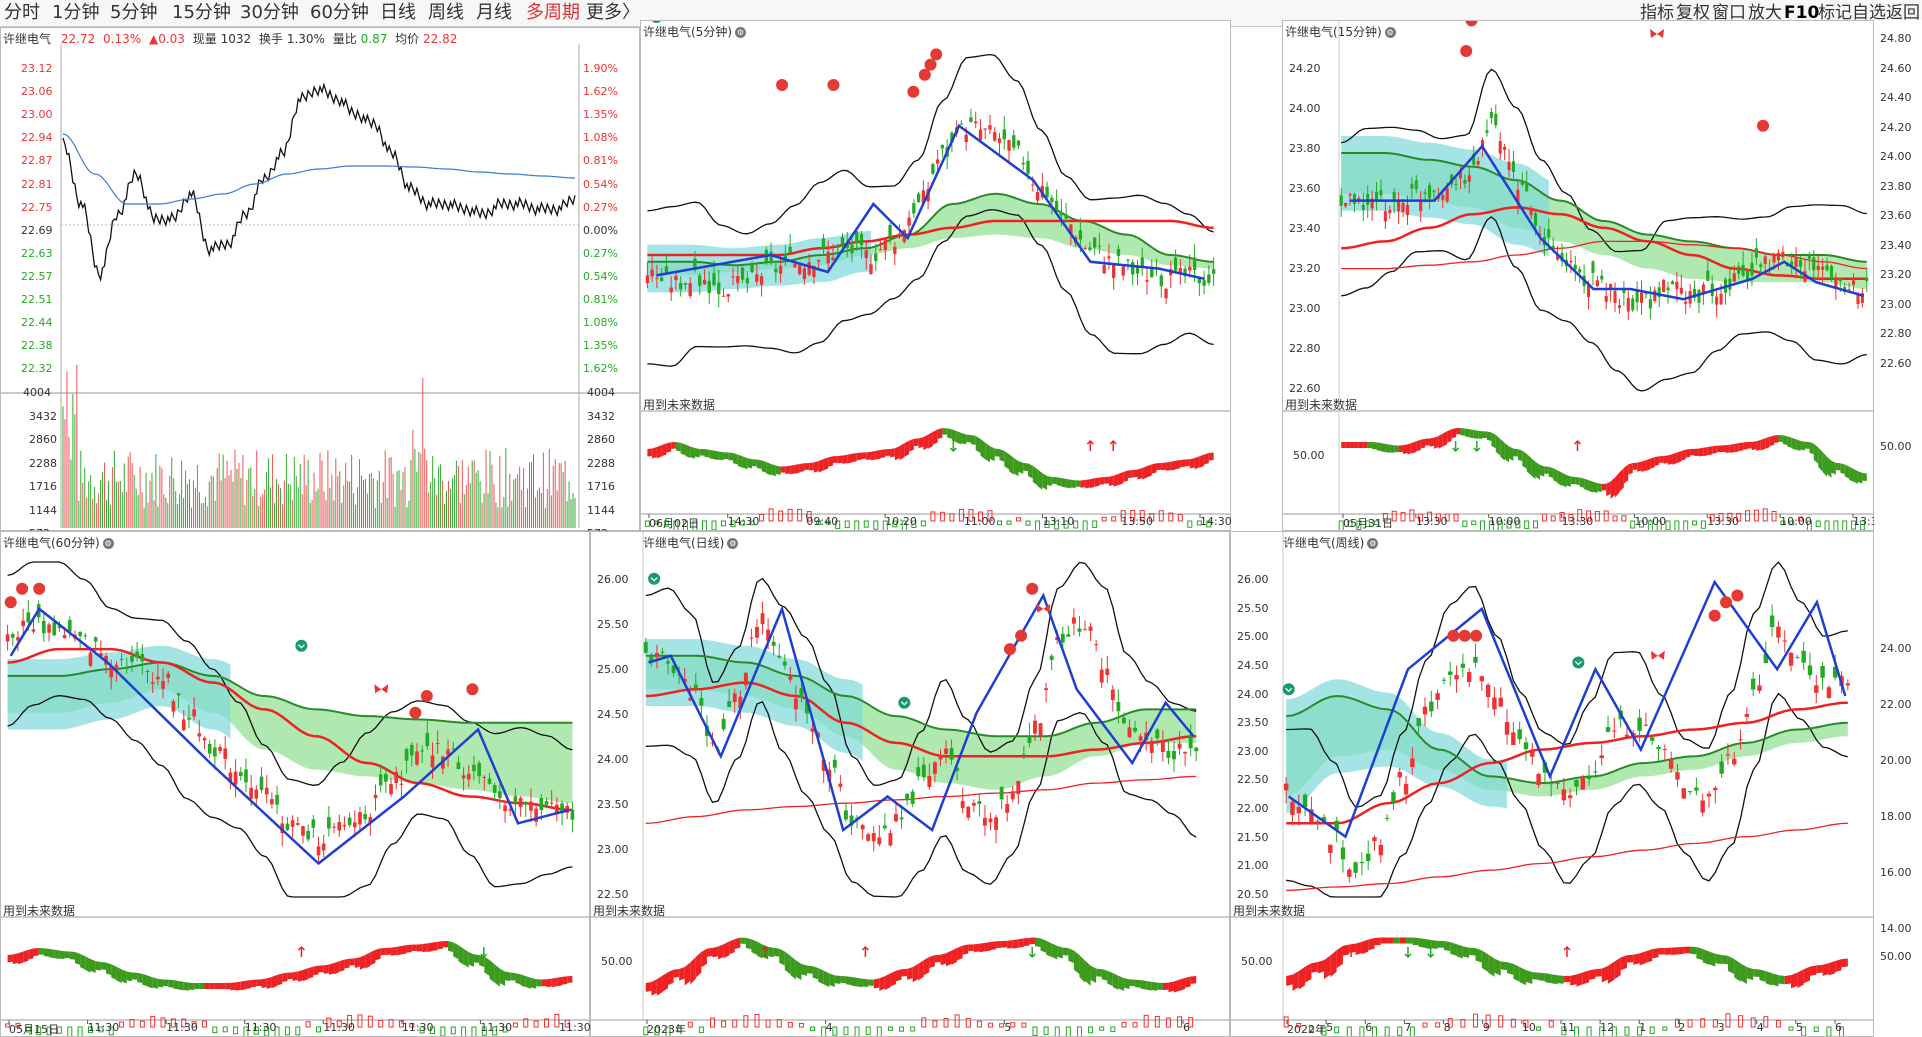 The width and height of the screenshot is (1922, 1037). What do you see at coordinates (1765, 13) in the screenshot?
I see `zoom-button: 放大` at bounding box center [1765, 13].